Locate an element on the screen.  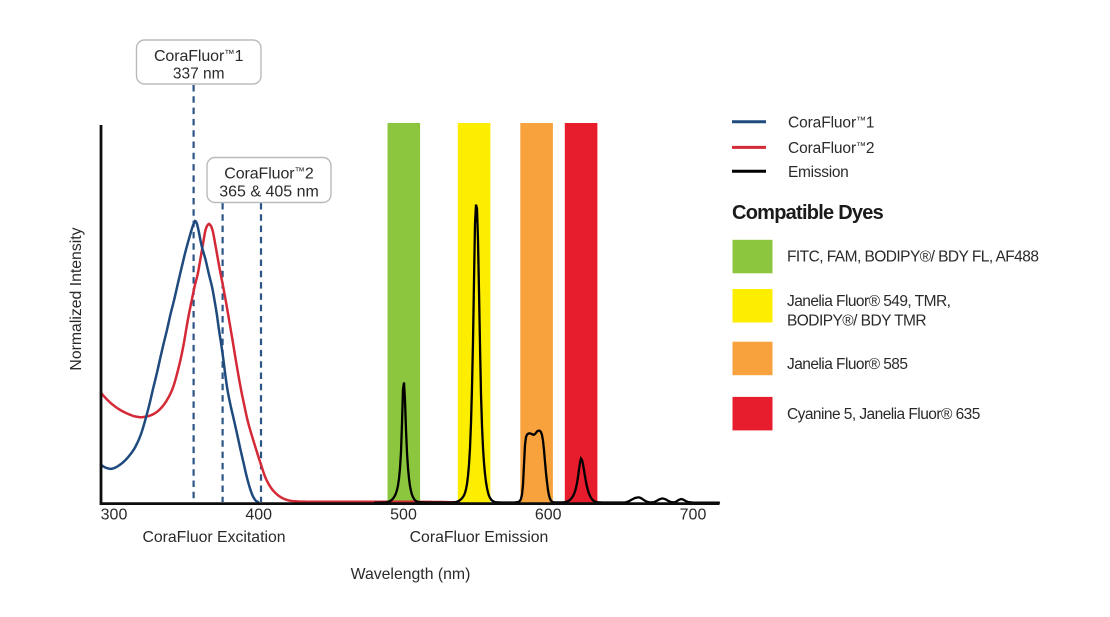
svg-text: Compatible Dyes is located at coordinates (808, 213).